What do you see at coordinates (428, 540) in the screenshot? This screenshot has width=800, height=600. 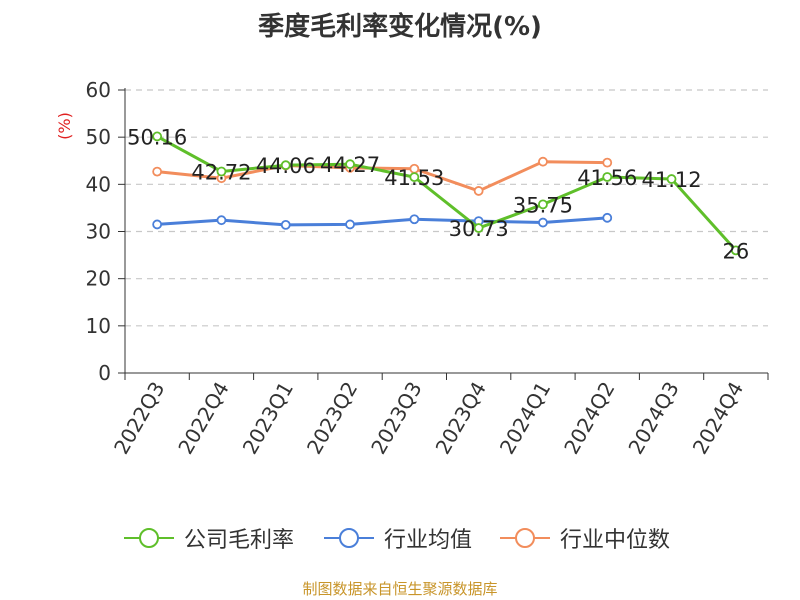 I see `legend-label: 行业均值` at bounding box center [428, 540].